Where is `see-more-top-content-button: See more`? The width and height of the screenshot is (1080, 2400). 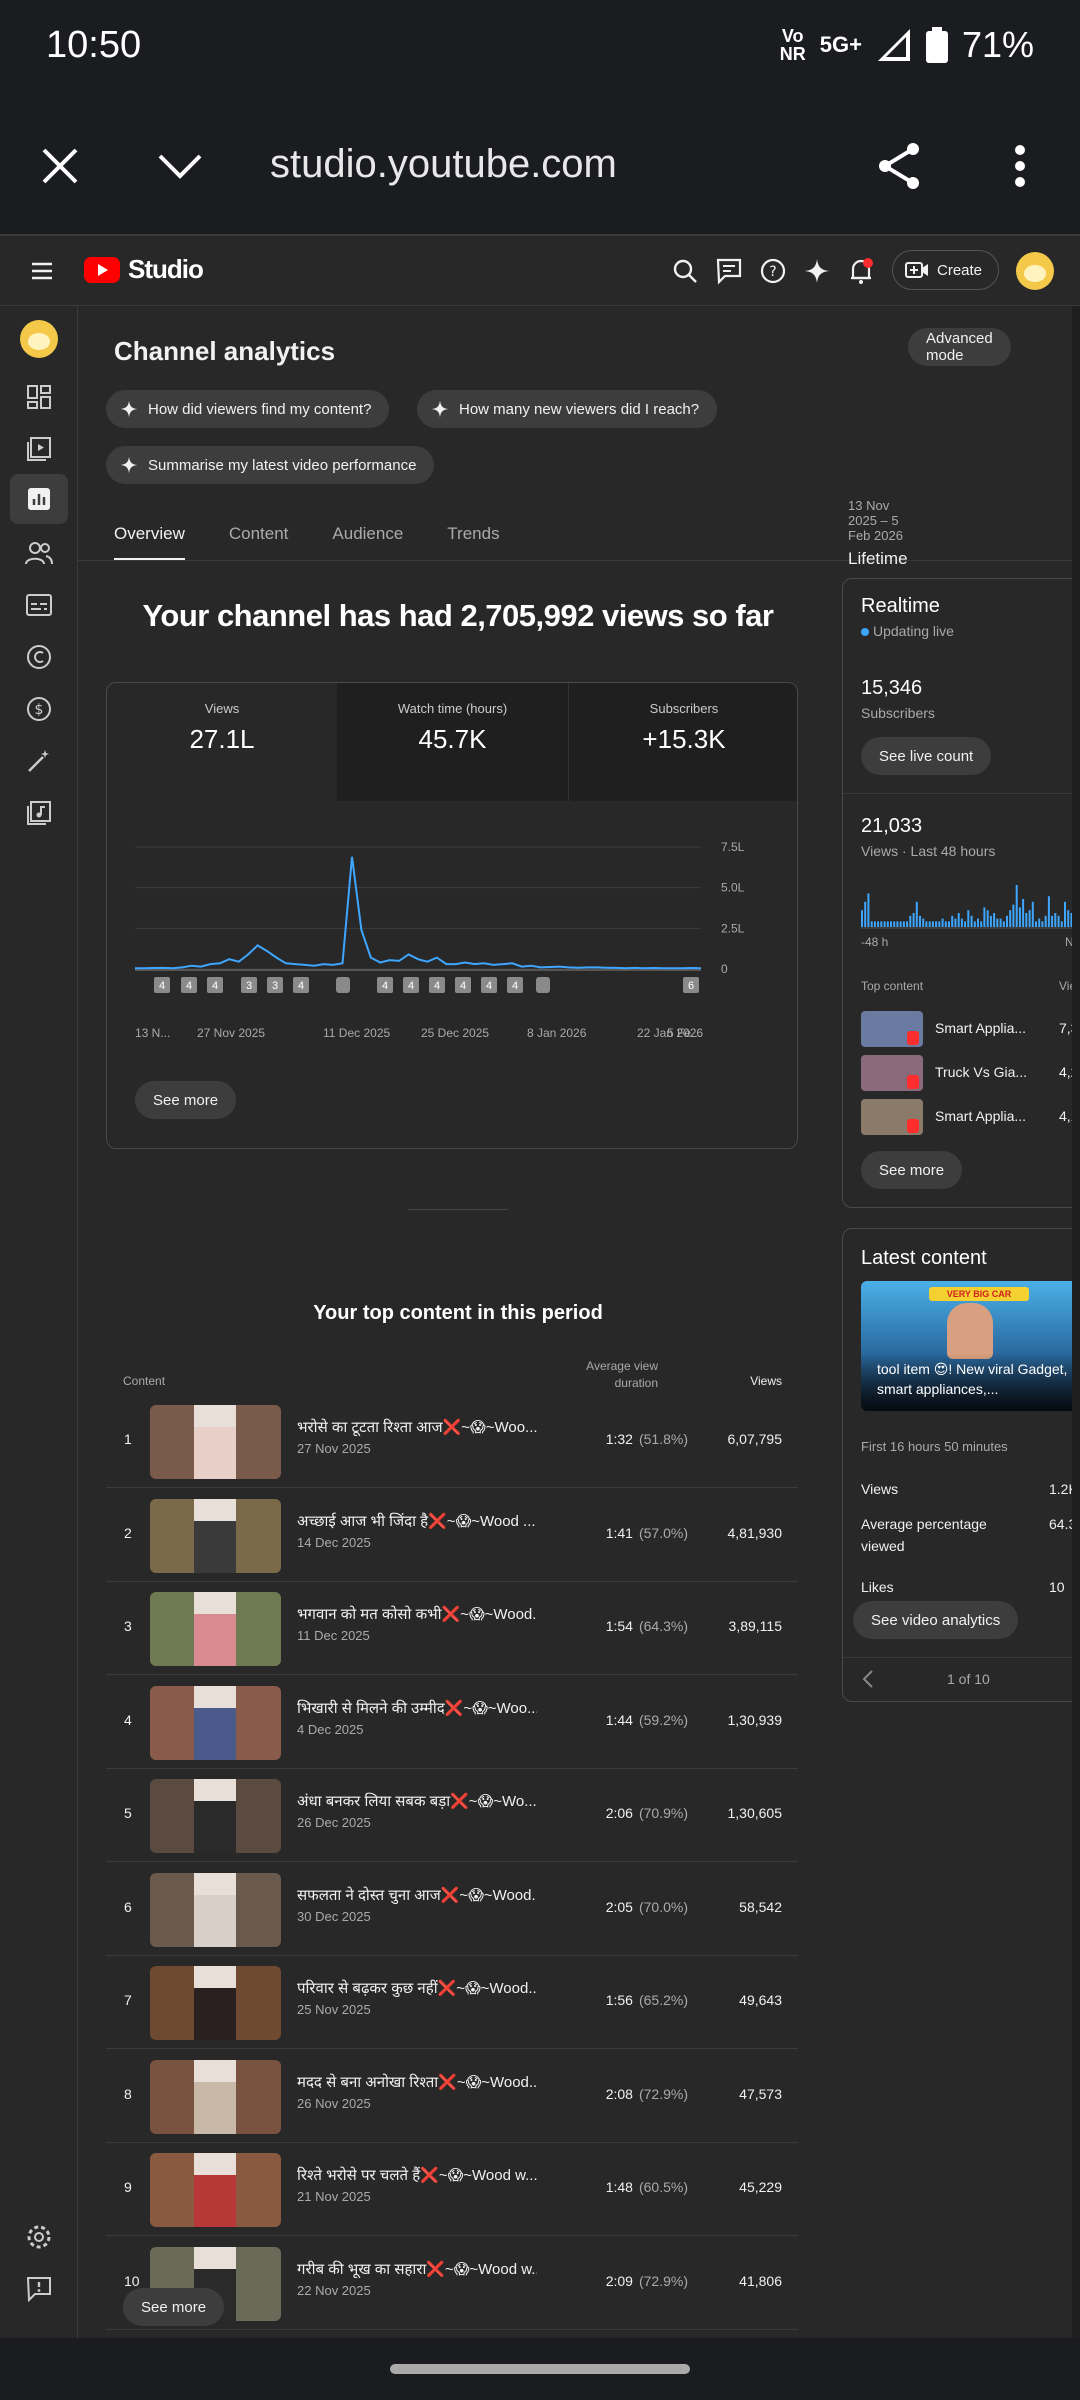
see-more-top-content-button: See more is located at coordinates (174, 2307).